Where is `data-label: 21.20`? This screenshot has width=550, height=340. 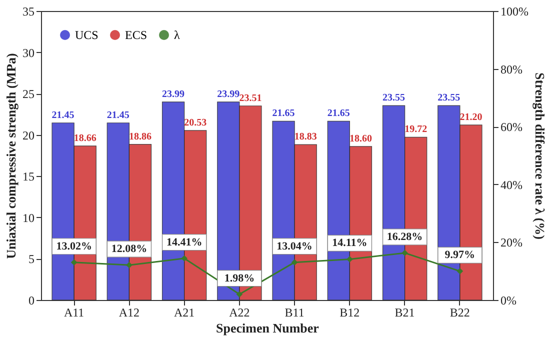 data-label: 21.20 is located at coordinates (471, 117).